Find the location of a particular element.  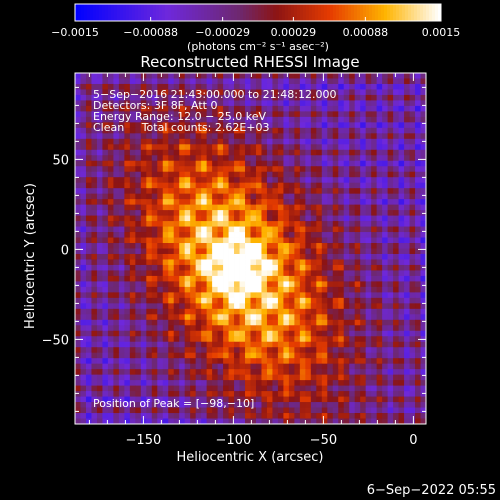

peak-position-annotation: Position of Peak = [−98,−10] is located at coordinates (173, 403).